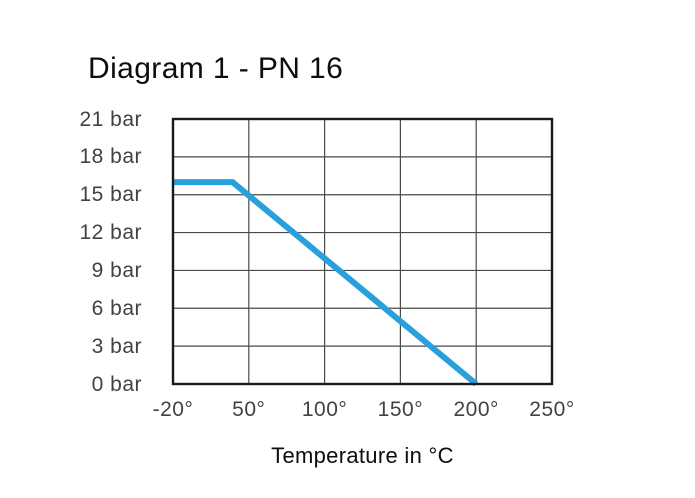 The width and height of the screenshot is (695, 498). I want to click on x-tick-label: 200°, so click(476, 409).